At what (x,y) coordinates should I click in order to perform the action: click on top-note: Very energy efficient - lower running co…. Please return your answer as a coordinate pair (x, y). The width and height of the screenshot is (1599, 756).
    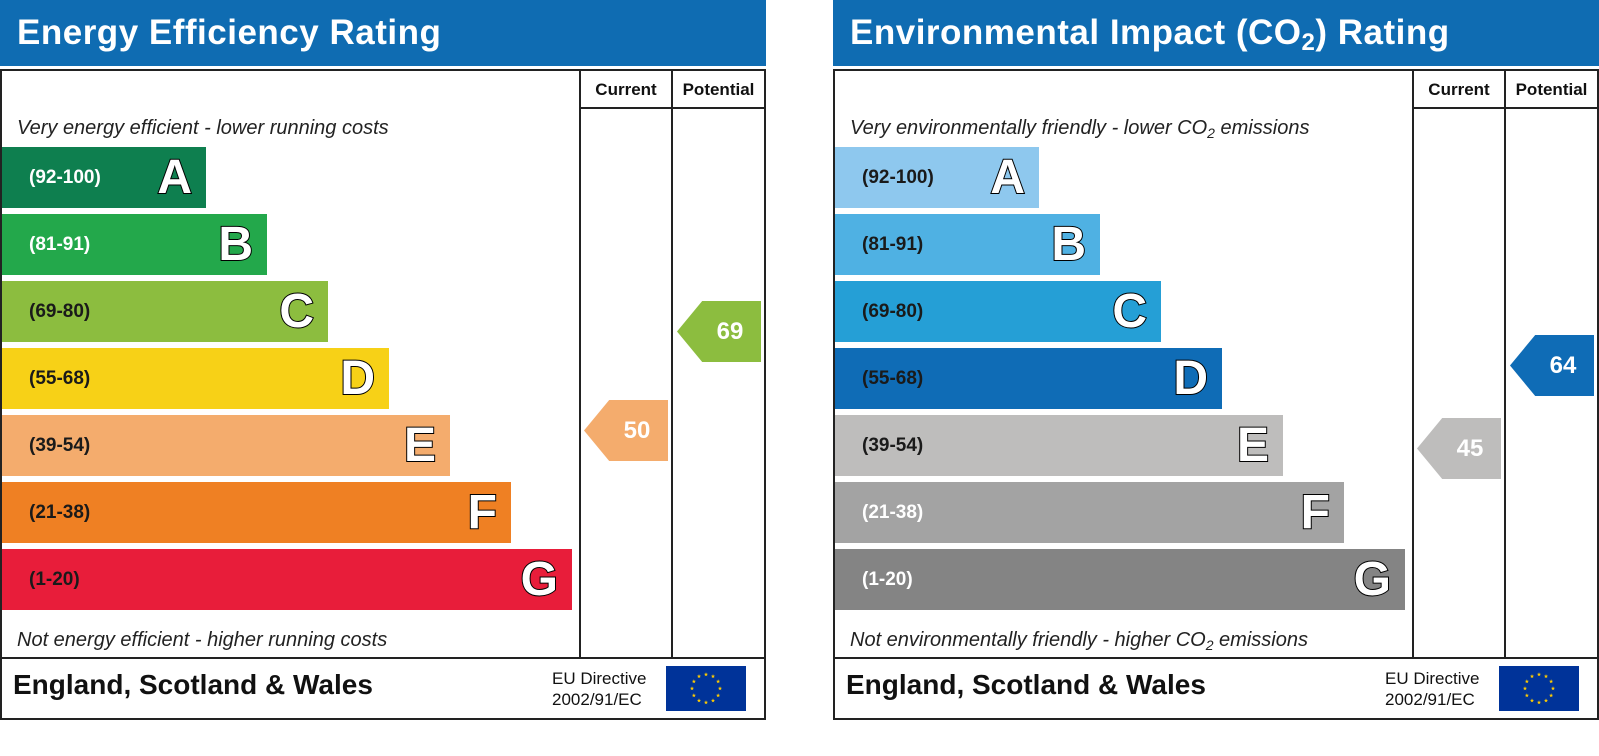
    Looking at the image, I should click on (203, 128).